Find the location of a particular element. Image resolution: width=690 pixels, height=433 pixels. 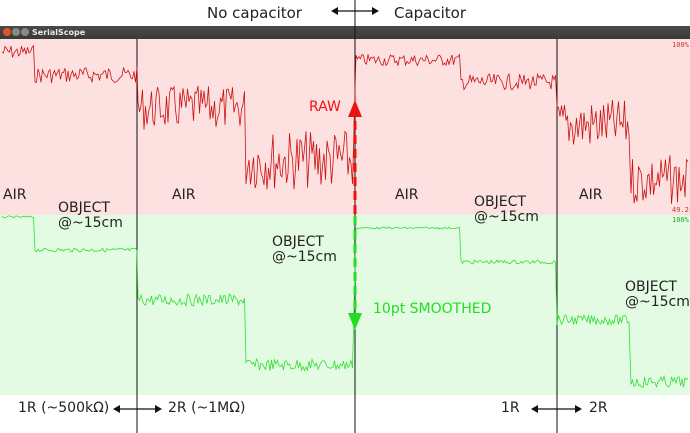

smoothed-corner-label-top: 100% is located at coordinates (681, 220).